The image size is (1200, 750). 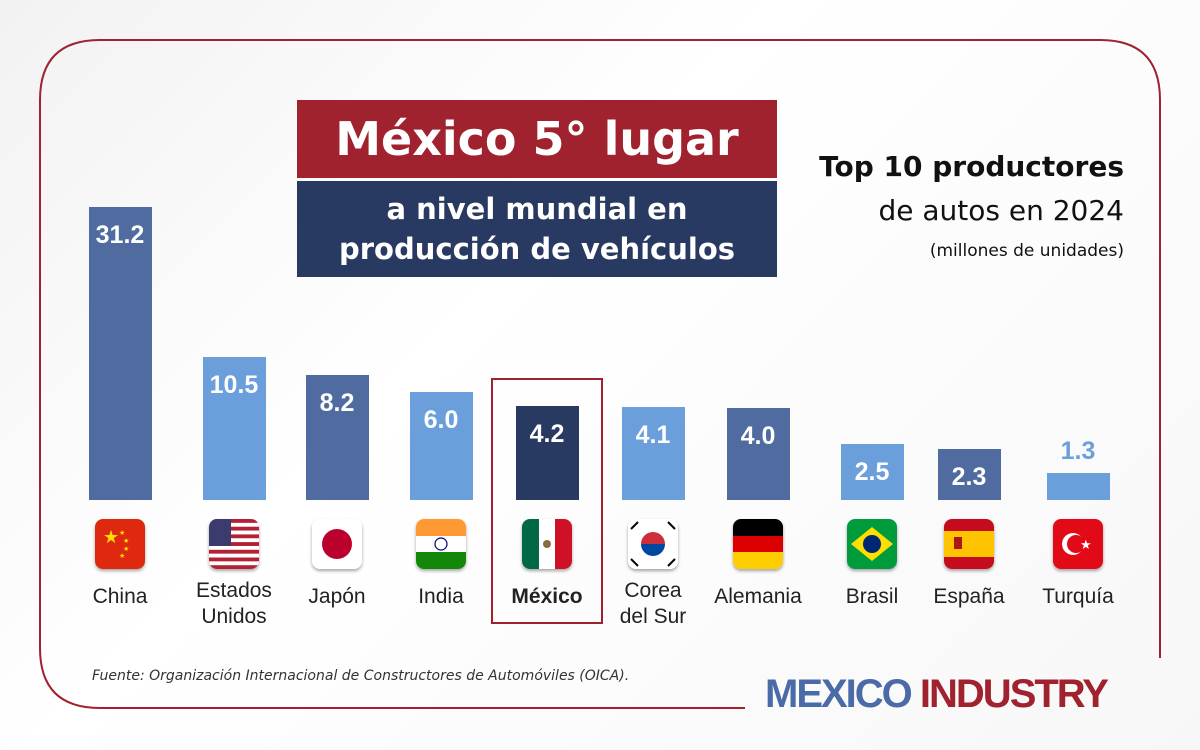 What do you see at coordinates (337, 544) in the screenshot?
I see `japan-flag-icon` at bounding box center [337, 544].